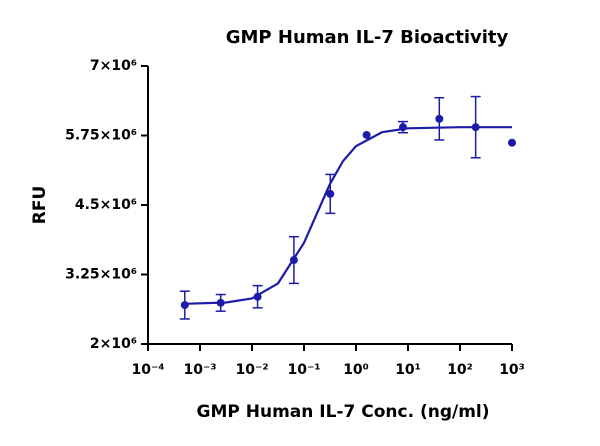 This screenshot has width=600, height=446. I want to click on y-tick-label: 3.25×10⁶, so click(101, 275).